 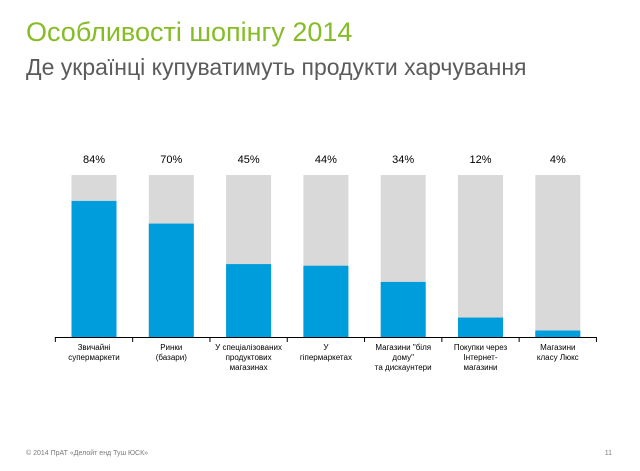 I want to click on category-label: Покупки через, so click(x=481, y=347).